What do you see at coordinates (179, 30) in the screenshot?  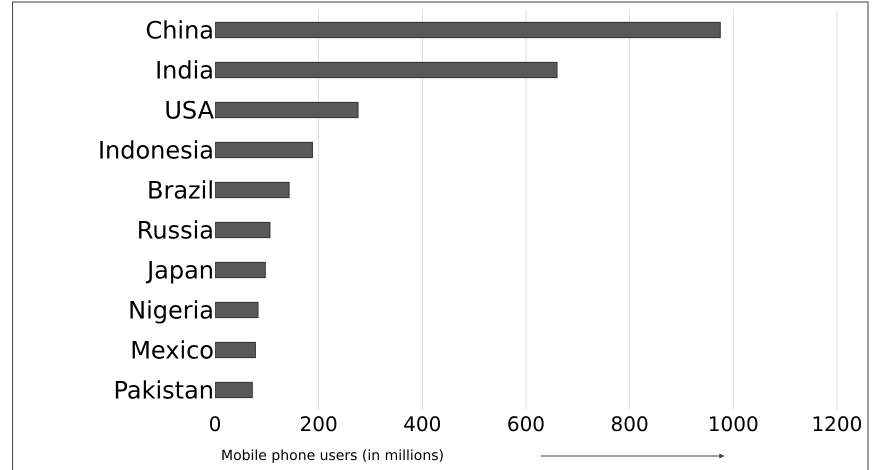 I see `y-tick-label: China` at bounding box center [179, 30].